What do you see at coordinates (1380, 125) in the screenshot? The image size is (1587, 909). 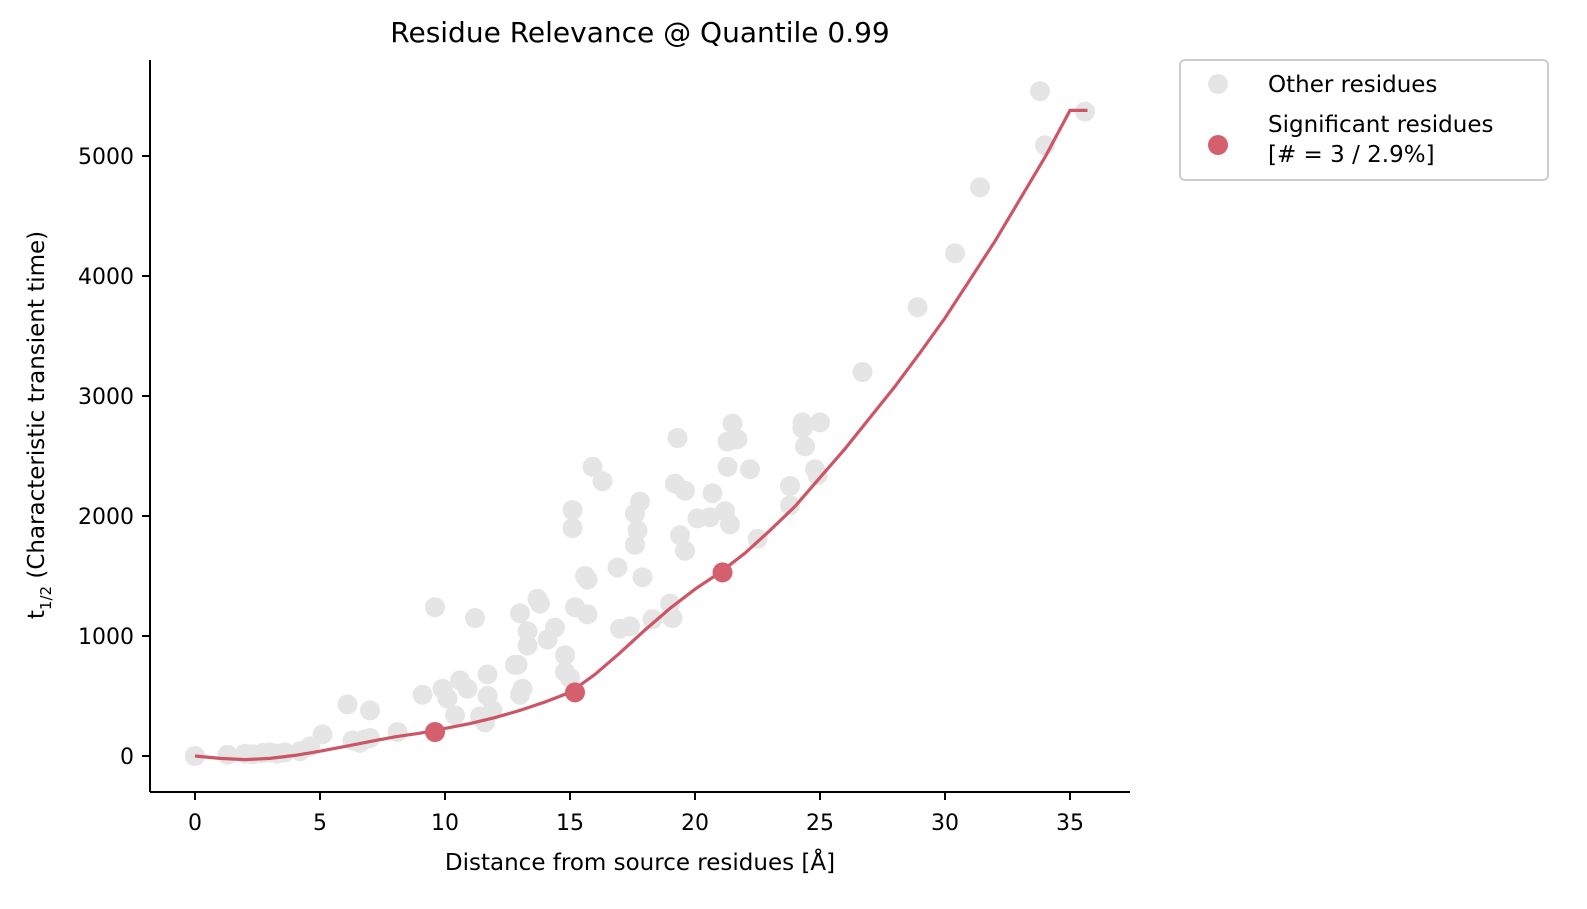 I see `legend-significant-label: Significant residues` at bounding box center [1380, 125].